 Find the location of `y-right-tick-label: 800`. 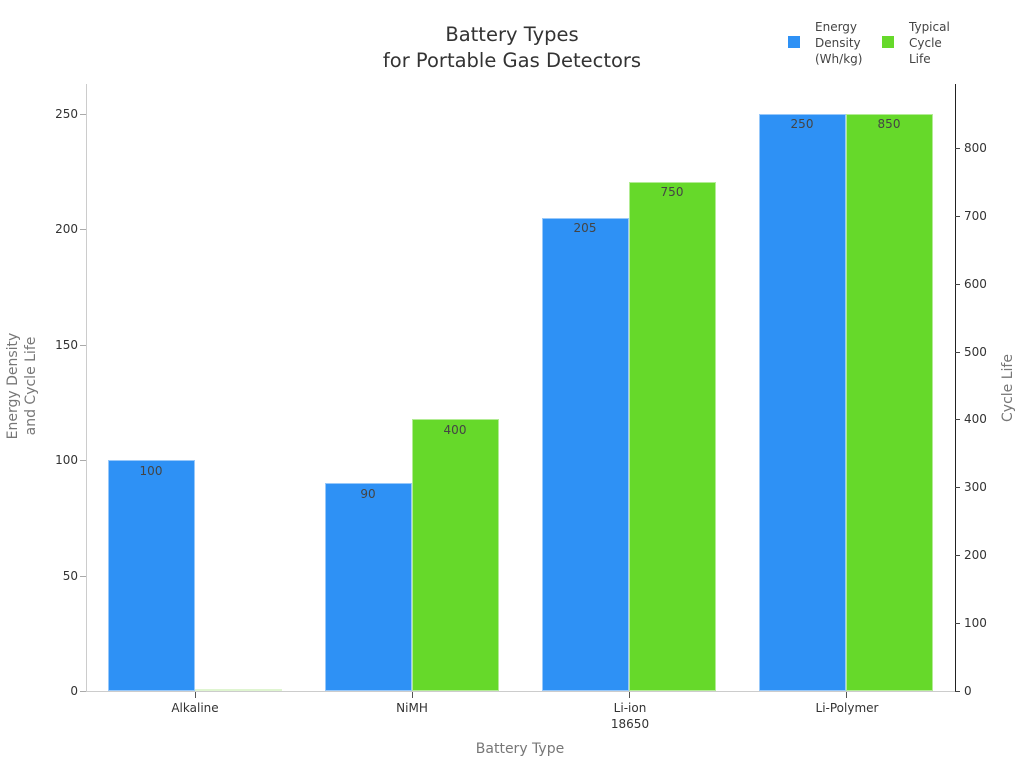

y-right-tick-label: 800 is located at coordinates (975, 148).